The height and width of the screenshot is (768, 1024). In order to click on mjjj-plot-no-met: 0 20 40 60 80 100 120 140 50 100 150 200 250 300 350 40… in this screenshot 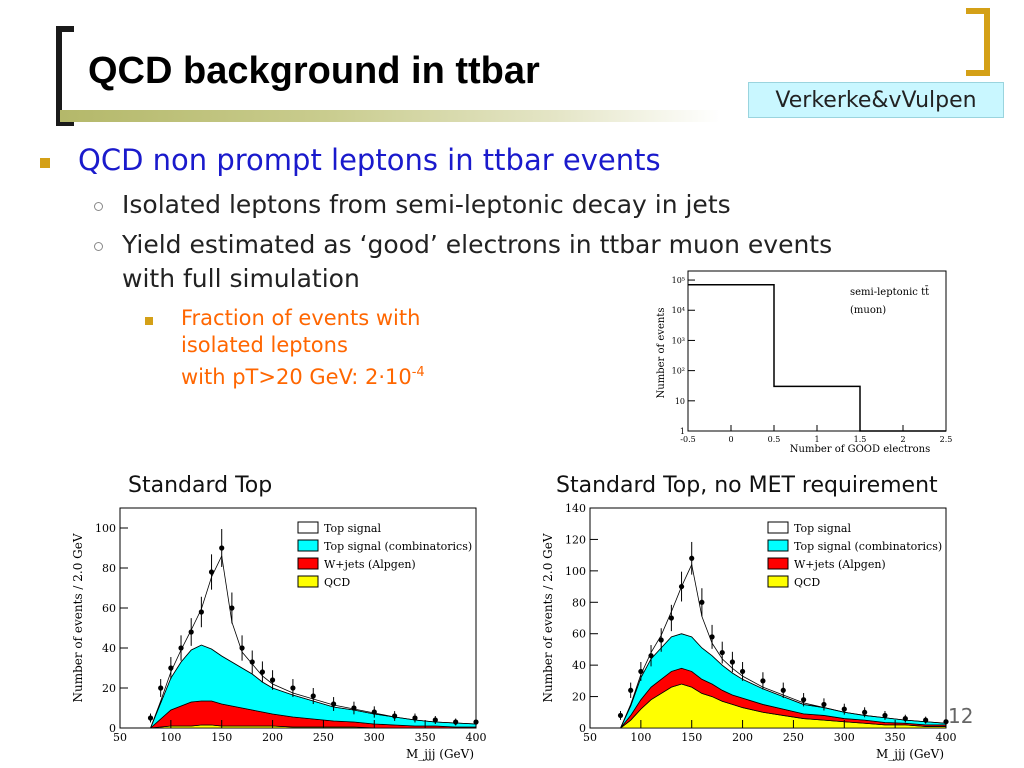, I will do `click(749, 631)`.